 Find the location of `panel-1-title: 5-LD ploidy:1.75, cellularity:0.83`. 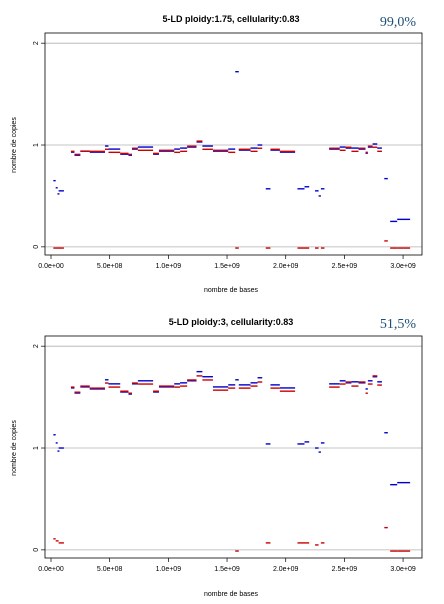

panel-1-title: 5-LD ploidy:1.75, cellularity:0.83 is located at coordinates (230, 19).